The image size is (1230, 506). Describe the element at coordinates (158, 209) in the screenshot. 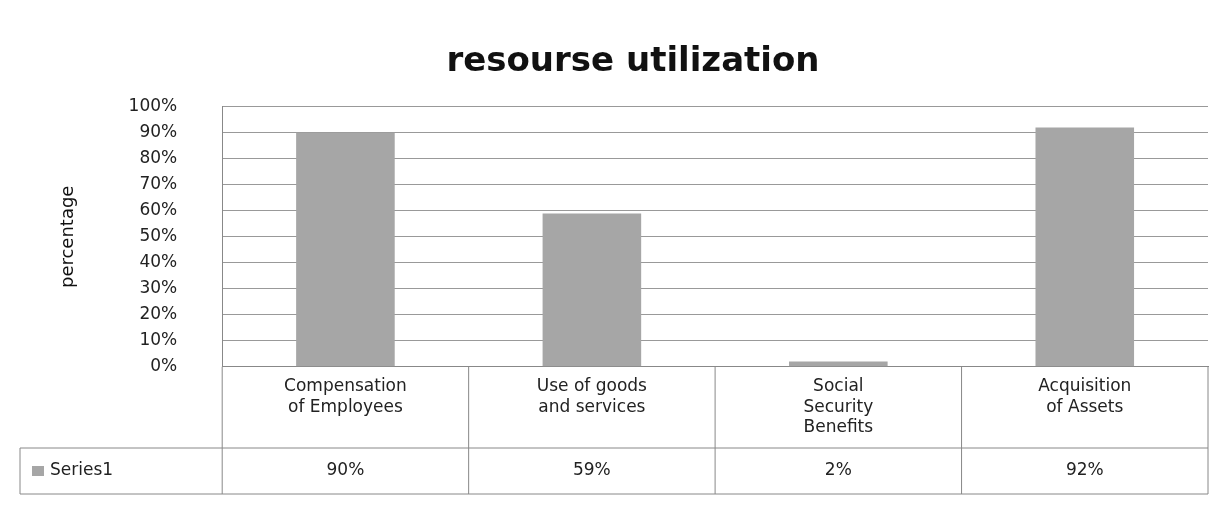

I see `y-tick-label: 60%` at that location.